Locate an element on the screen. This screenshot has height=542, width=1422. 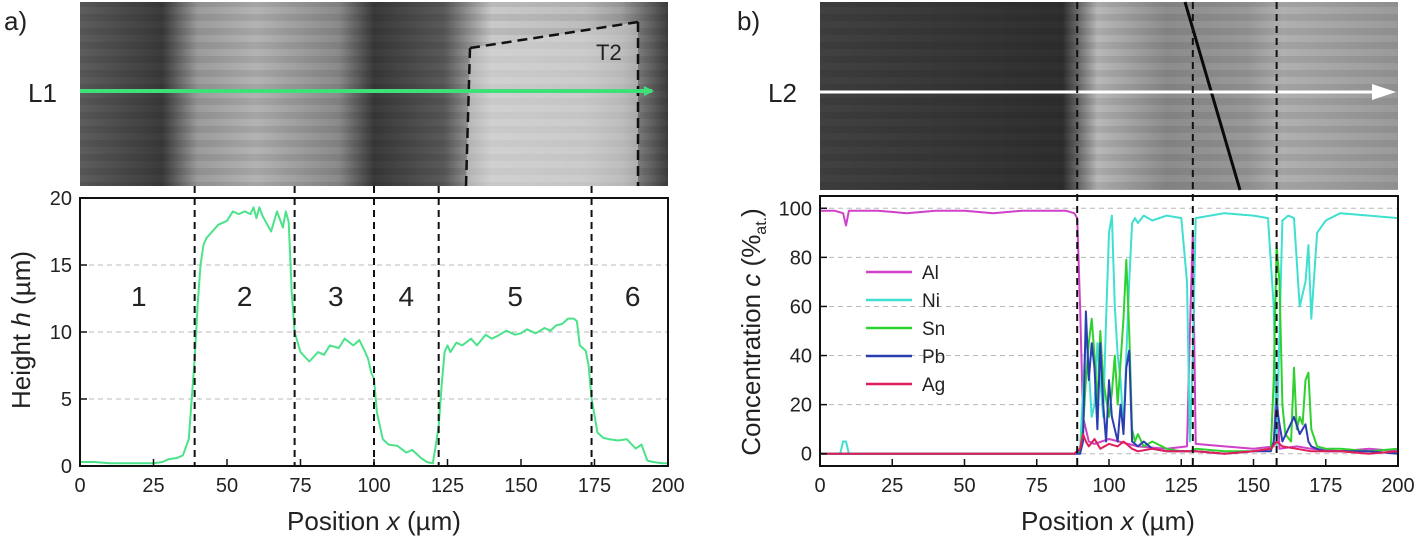
region-label-t2: T2 is located at coordinates (609, 52).